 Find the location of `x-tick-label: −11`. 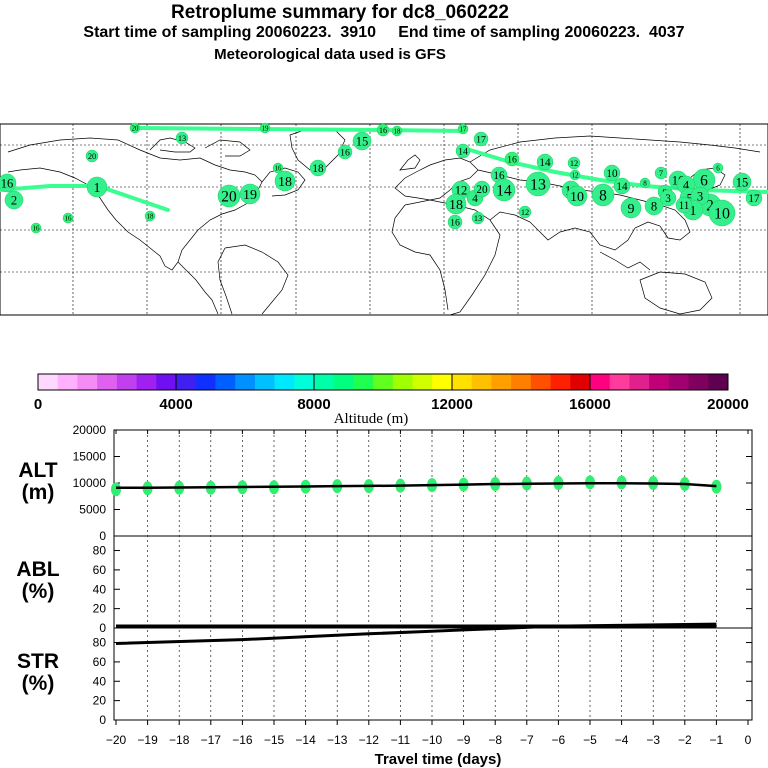

x-tick-label: −11 is located at coordinates (401, 740).